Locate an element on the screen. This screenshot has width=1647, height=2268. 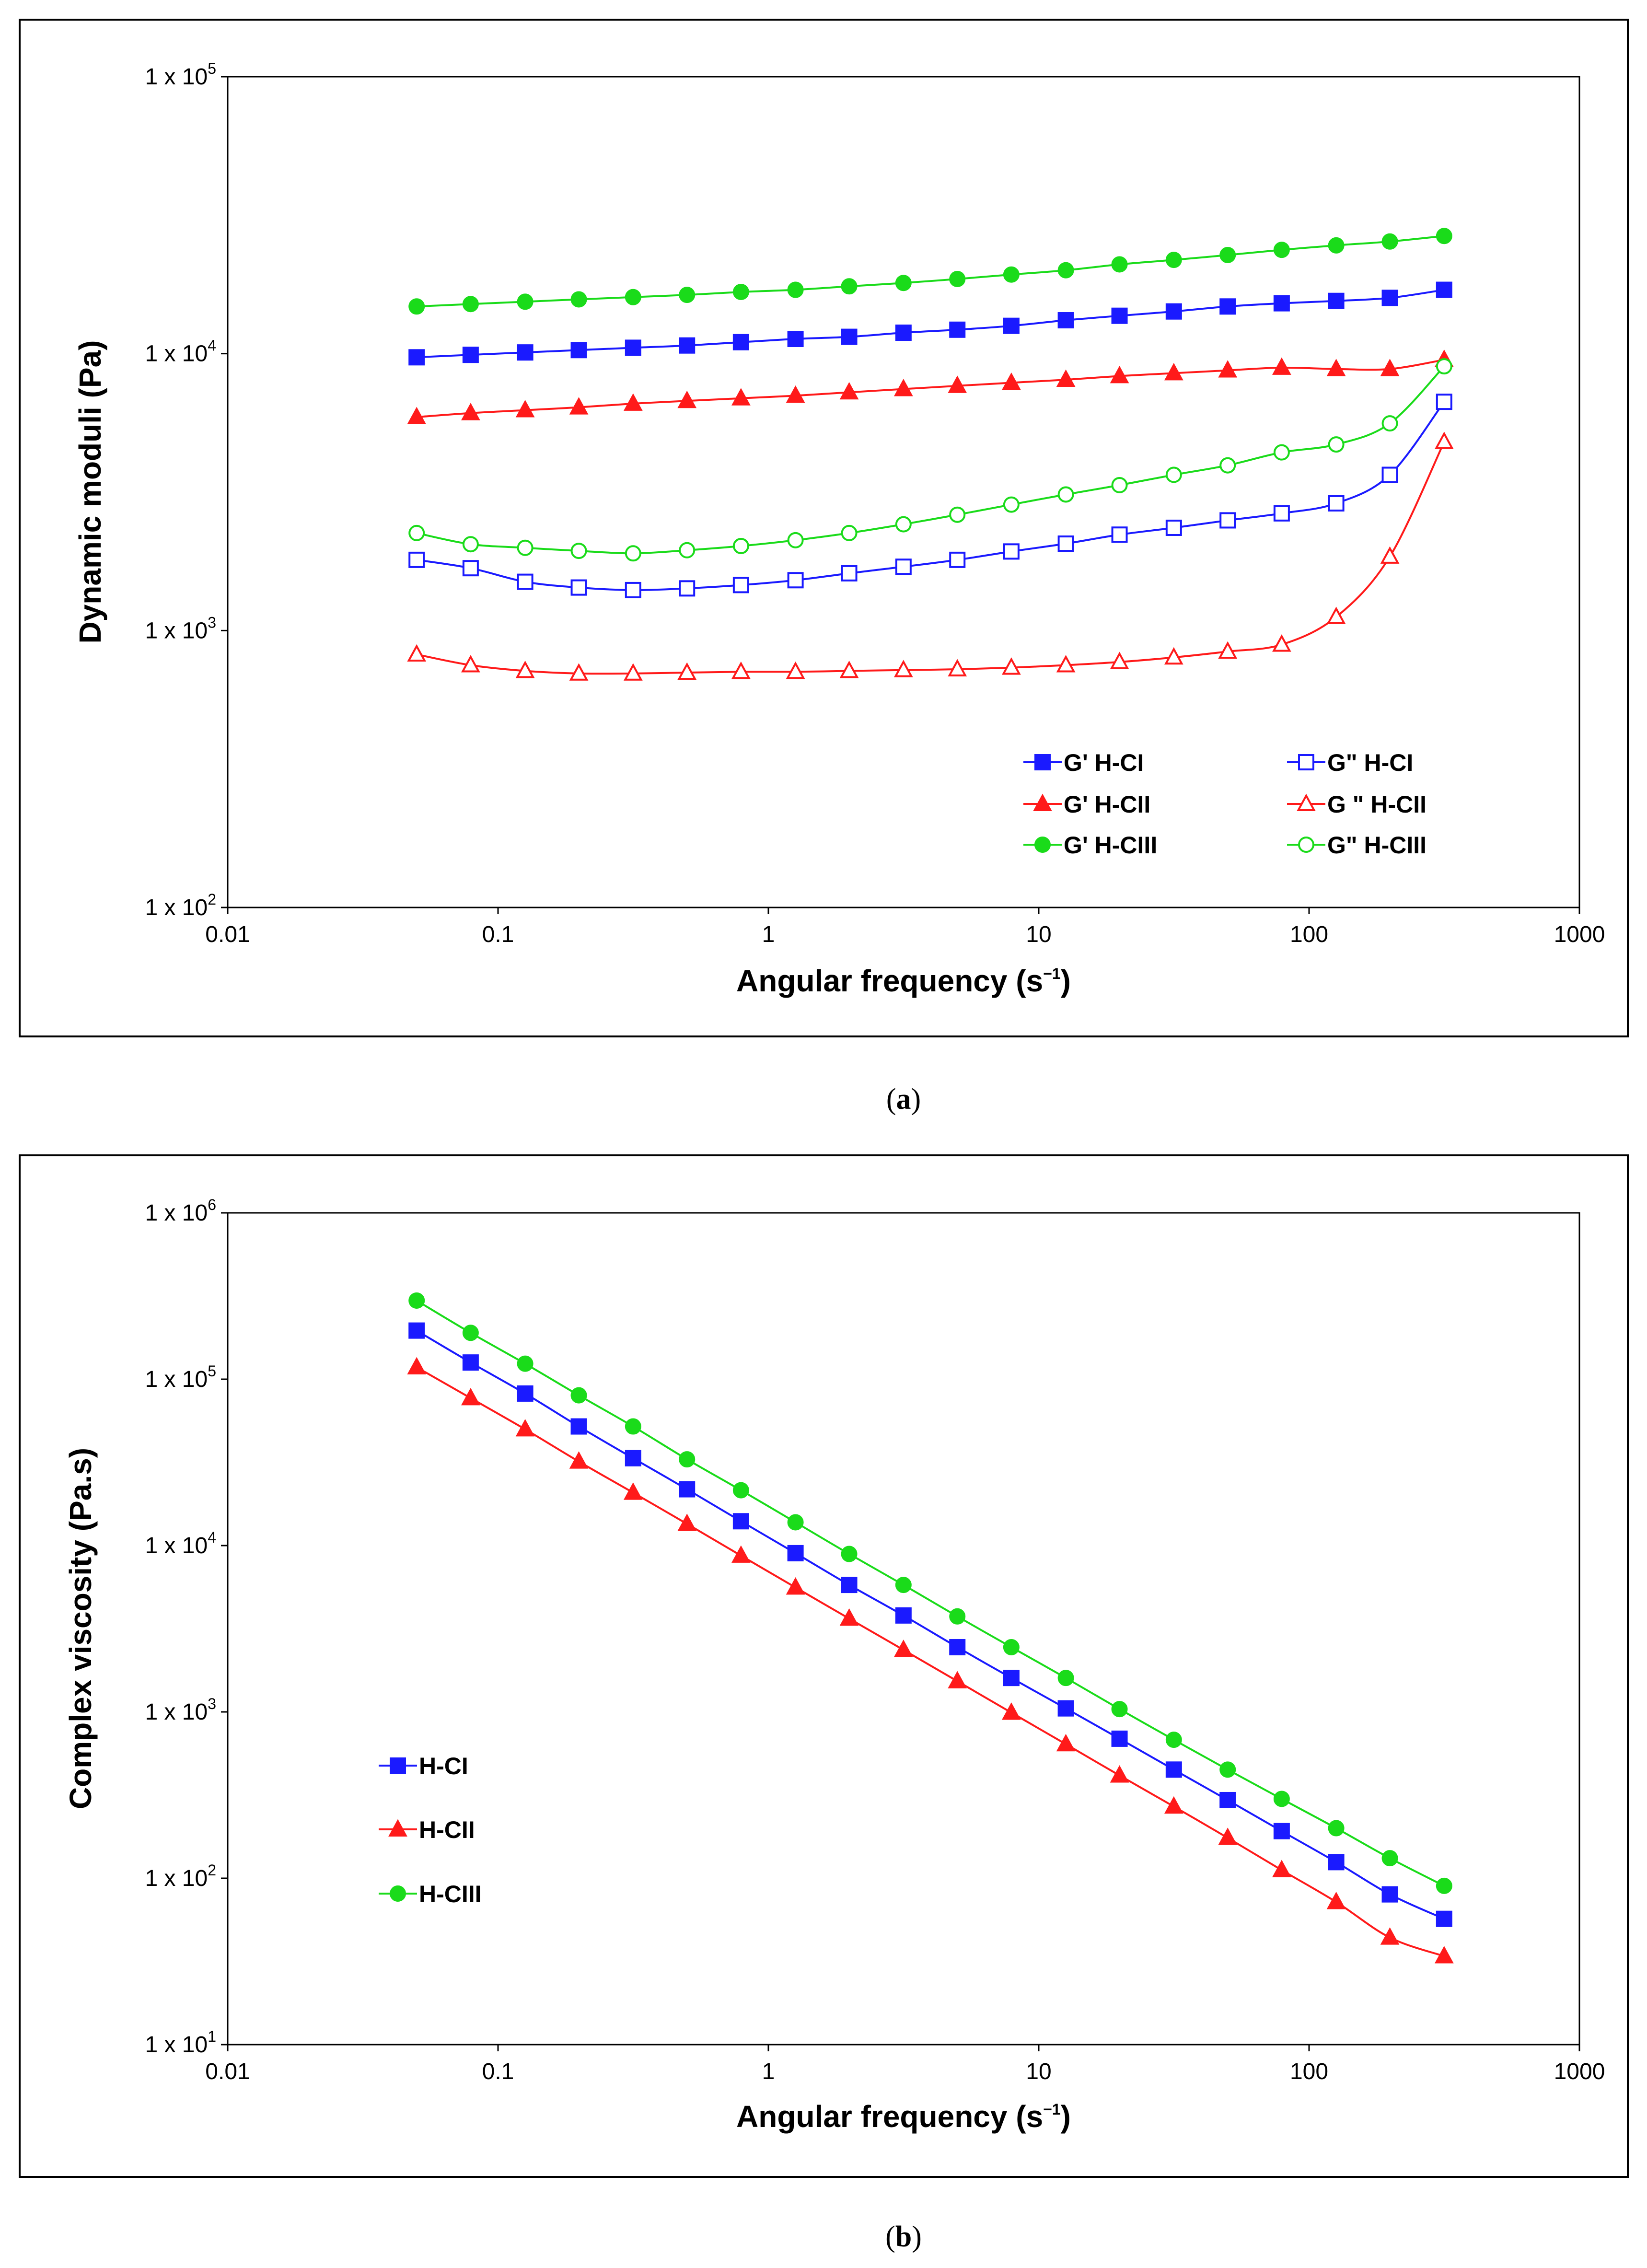
x-tick-label: 0.01 is located at coordinates (227, 2071).